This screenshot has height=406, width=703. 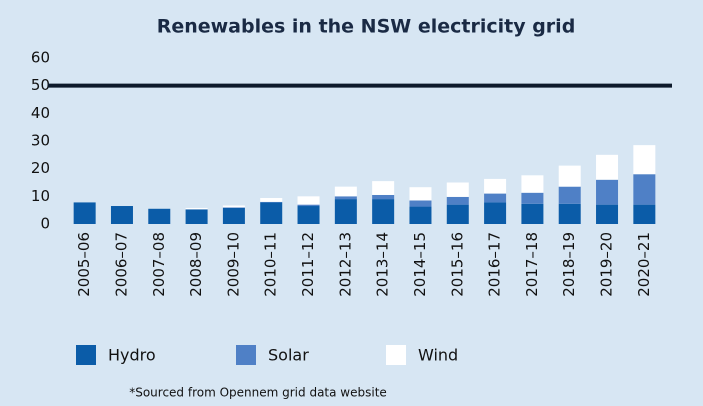 I want to click on x-tick-label: 2012–13, so click(x=345, y=264).